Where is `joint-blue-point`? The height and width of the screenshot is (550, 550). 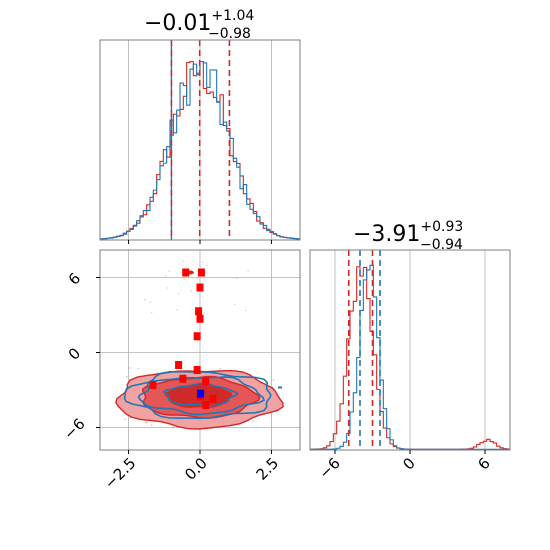 joint-blue-point is located at coordinates (201, 393).